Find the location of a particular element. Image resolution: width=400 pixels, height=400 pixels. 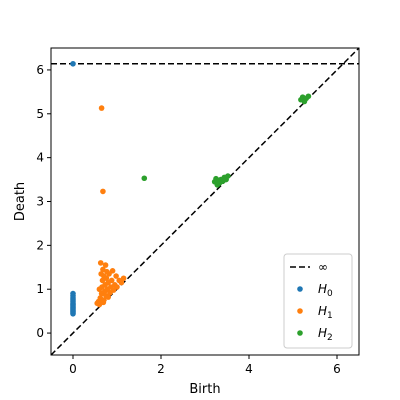

legend-label-h1: H1 is located at coordinates (325, 312).